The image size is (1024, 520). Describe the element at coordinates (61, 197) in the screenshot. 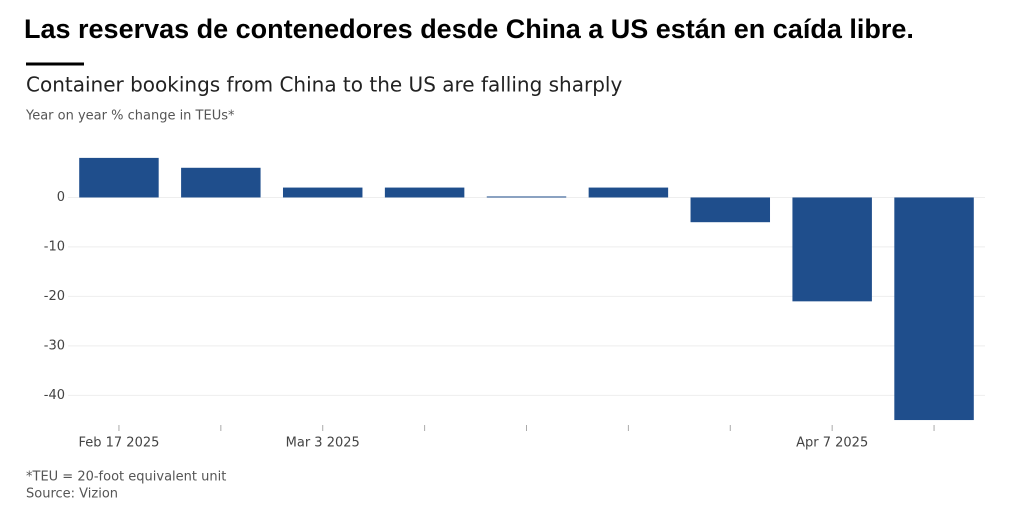

I see `y-tick-label: 0` at that location.